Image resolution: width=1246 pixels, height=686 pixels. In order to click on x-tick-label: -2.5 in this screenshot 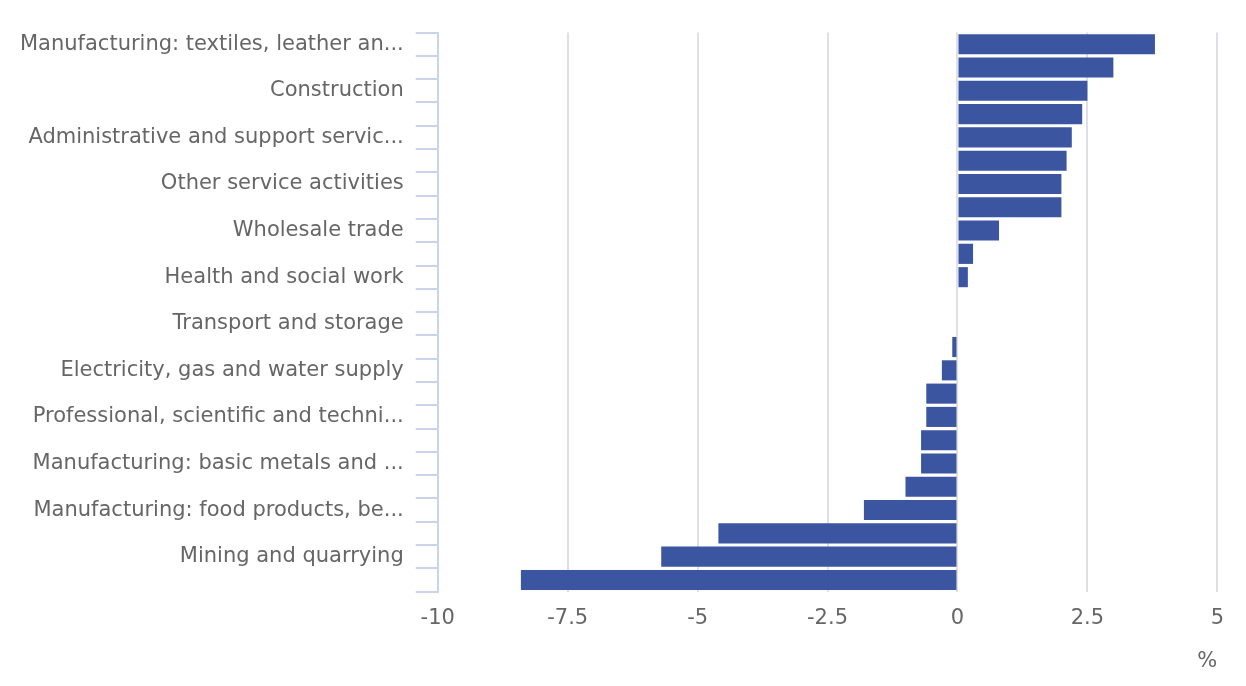, I will do `click(828, 616)`.